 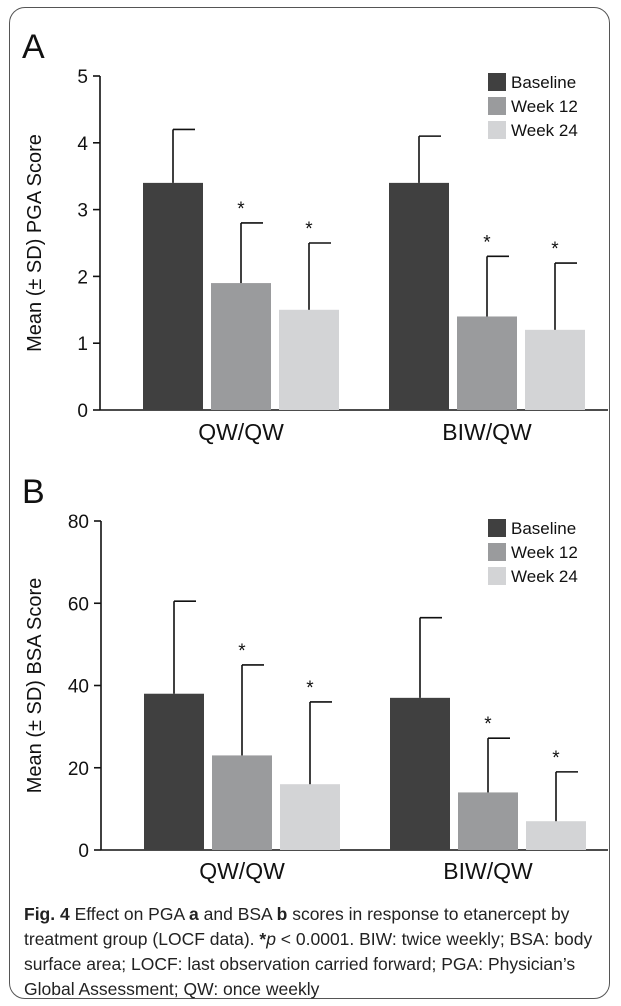 What do you see at coordinates (35, 243) in the screenshot?
I see `y-axis-title-0: Mean (± SD) PGA Score` at bounding box center [35, 243].